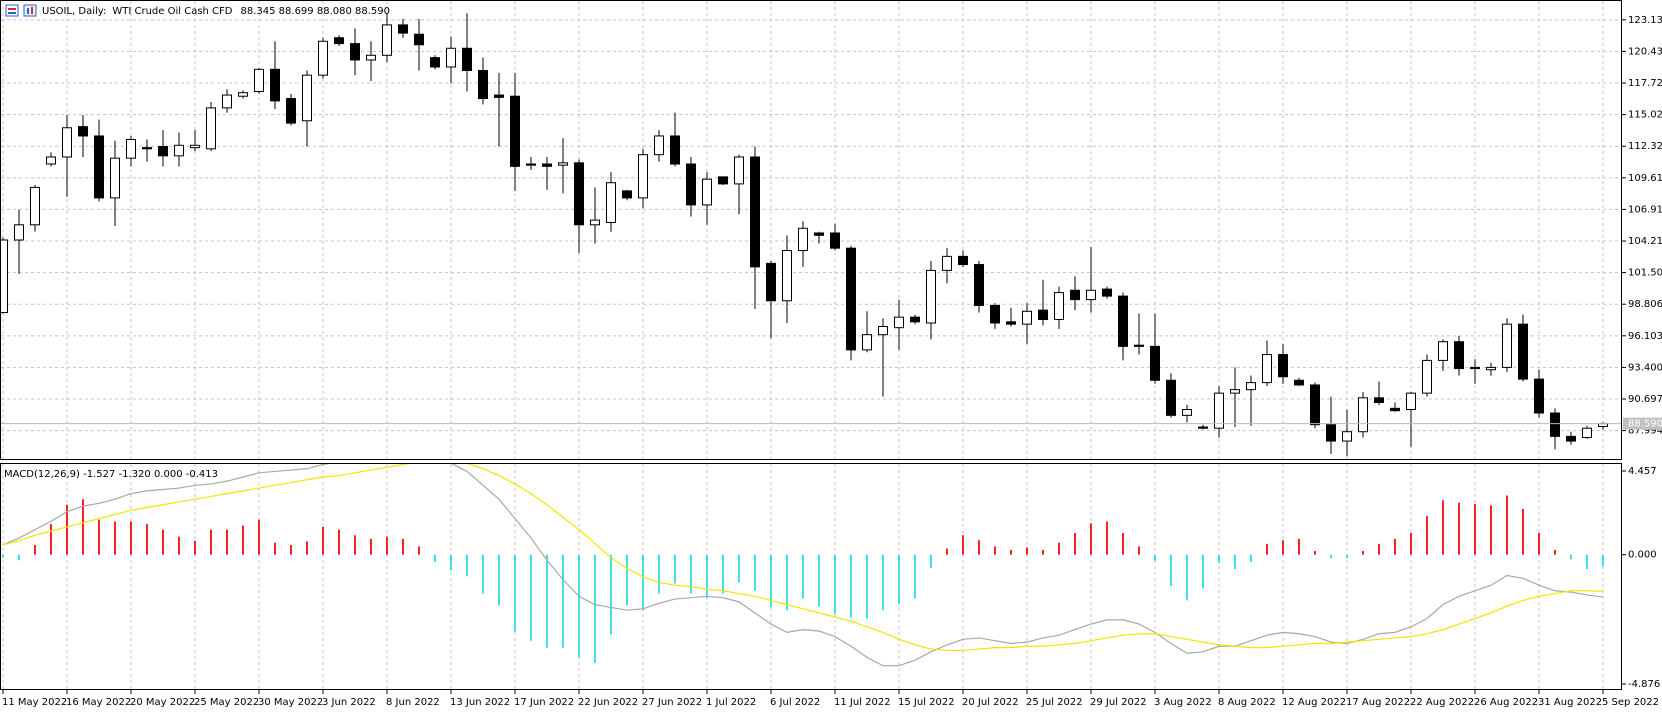  What do you see at coordinates (74, 11) in the screenshot?
I see `symbol: USOIL, Daily:` at bounding box center [74, 11].